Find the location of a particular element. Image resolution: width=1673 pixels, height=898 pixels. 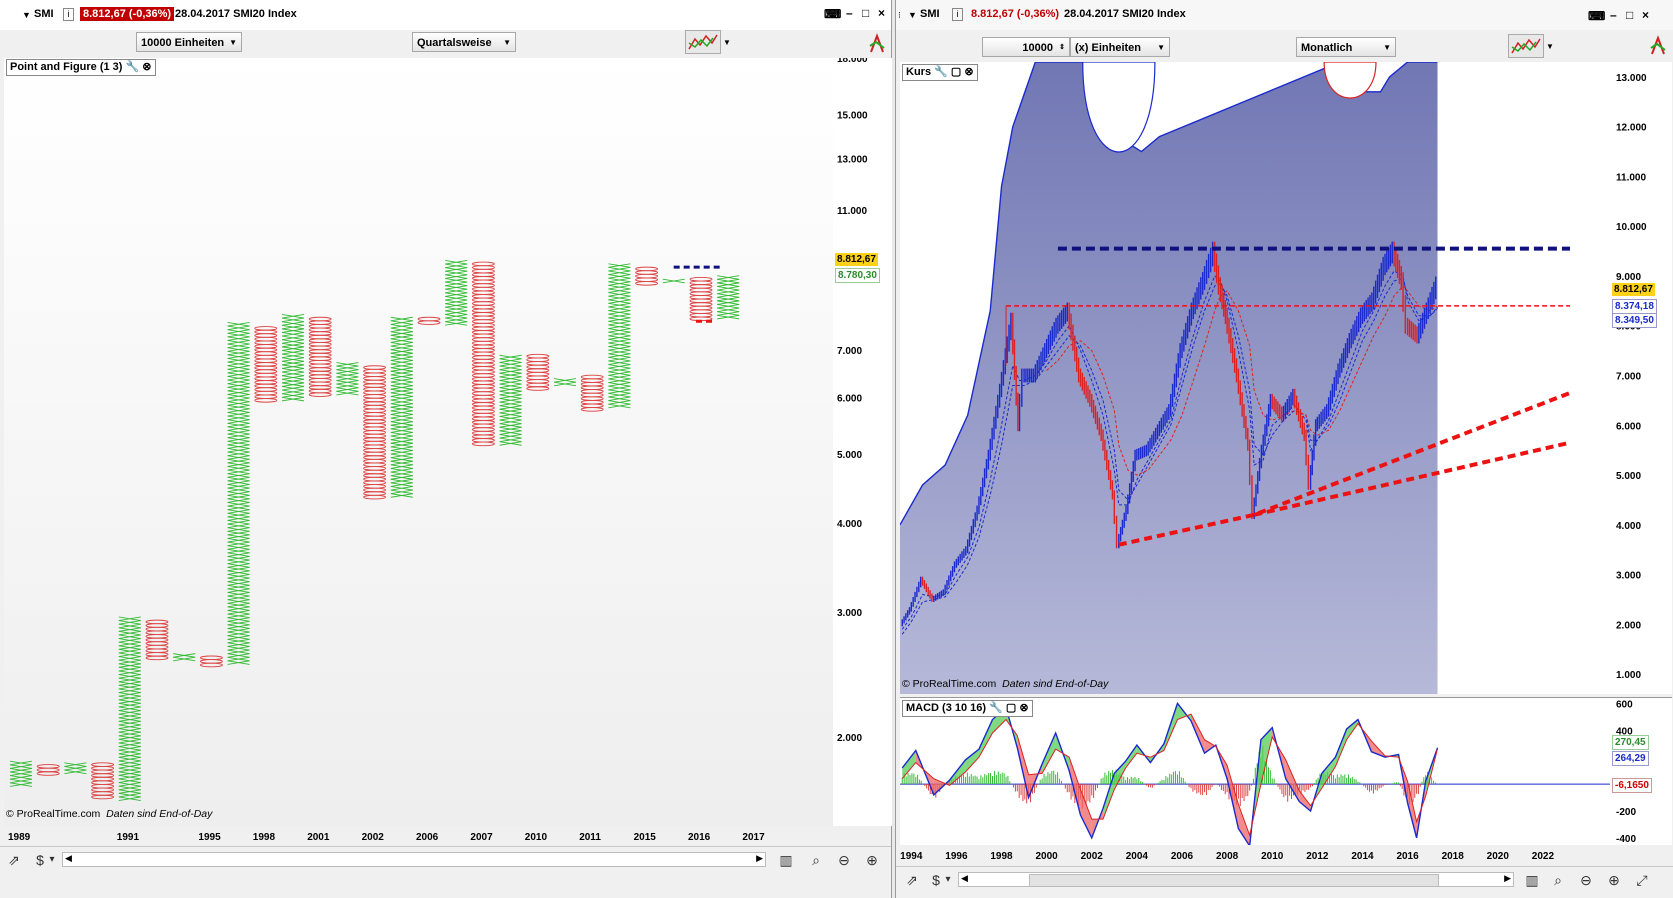

macd-label-2: 264,29 is located at coordinates (1630, 758).